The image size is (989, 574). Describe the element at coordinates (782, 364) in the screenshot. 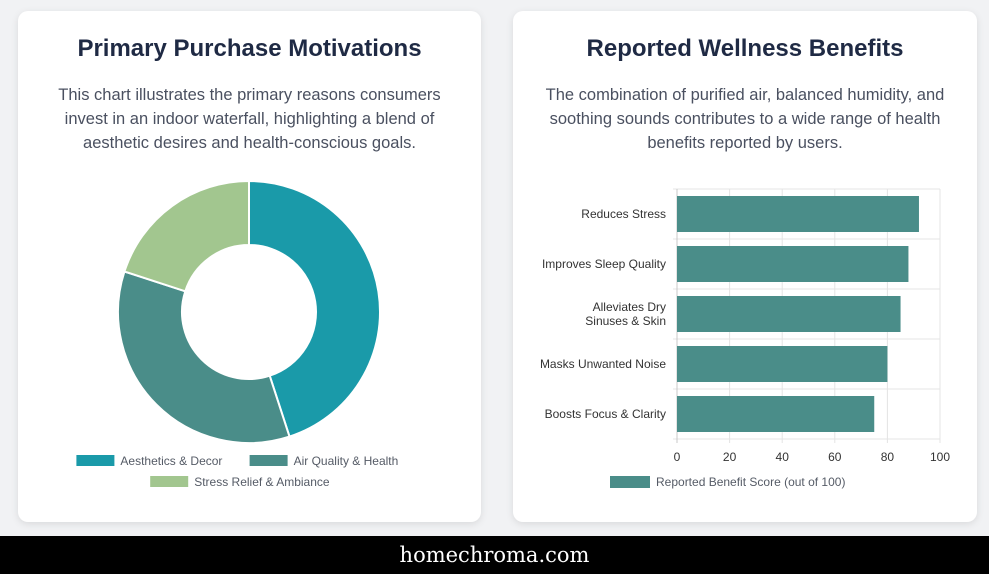

I see `bar-masks-unwanted-noise` at that location.